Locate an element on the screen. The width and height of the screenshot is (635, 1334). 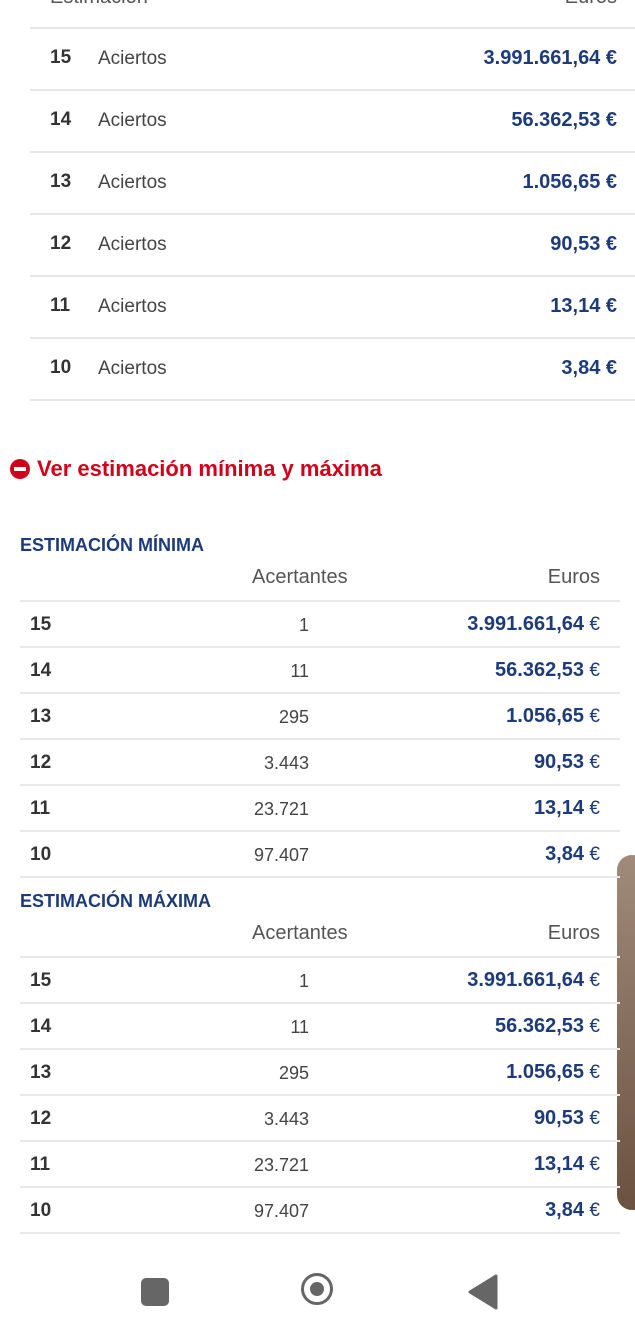
toggle-link: Ver estimación mínima y máxima is located at coordinates (209, 468).